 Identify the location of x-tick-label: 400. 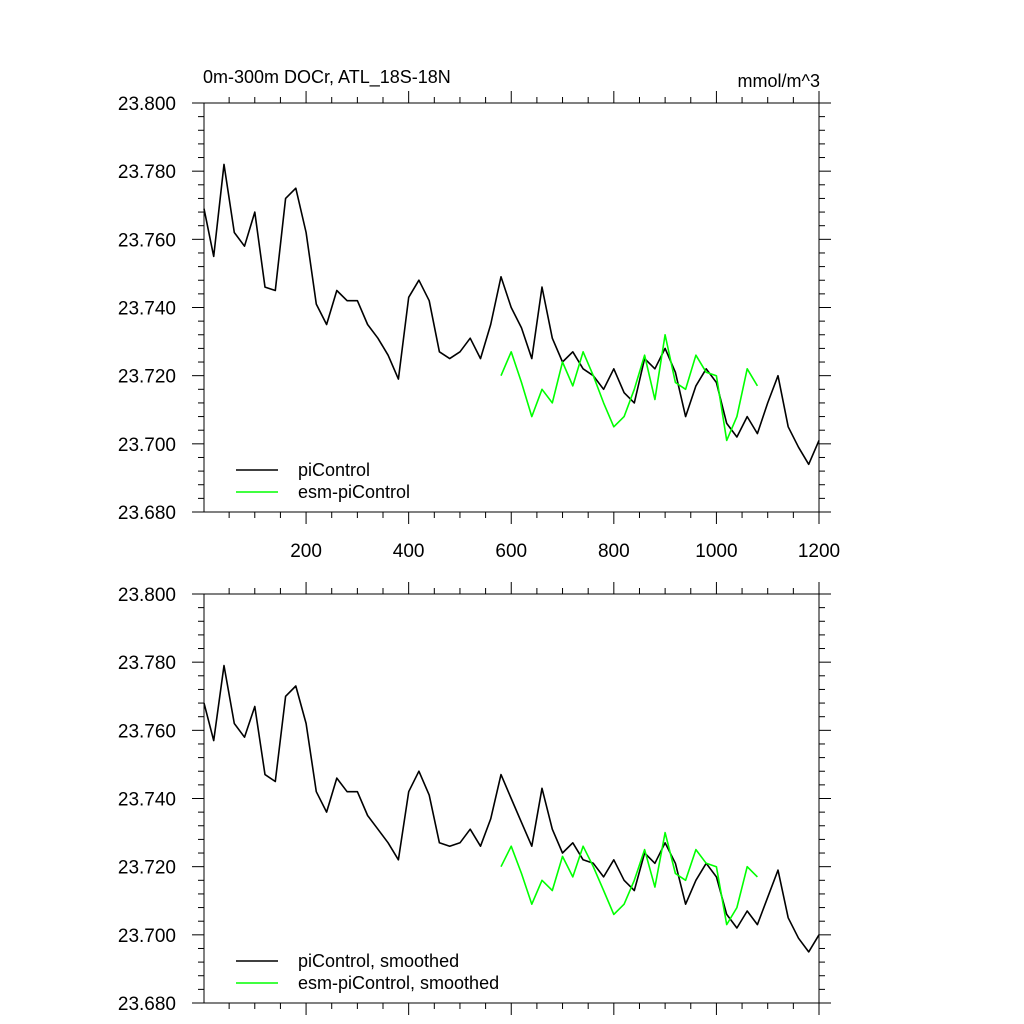
(409, 551).